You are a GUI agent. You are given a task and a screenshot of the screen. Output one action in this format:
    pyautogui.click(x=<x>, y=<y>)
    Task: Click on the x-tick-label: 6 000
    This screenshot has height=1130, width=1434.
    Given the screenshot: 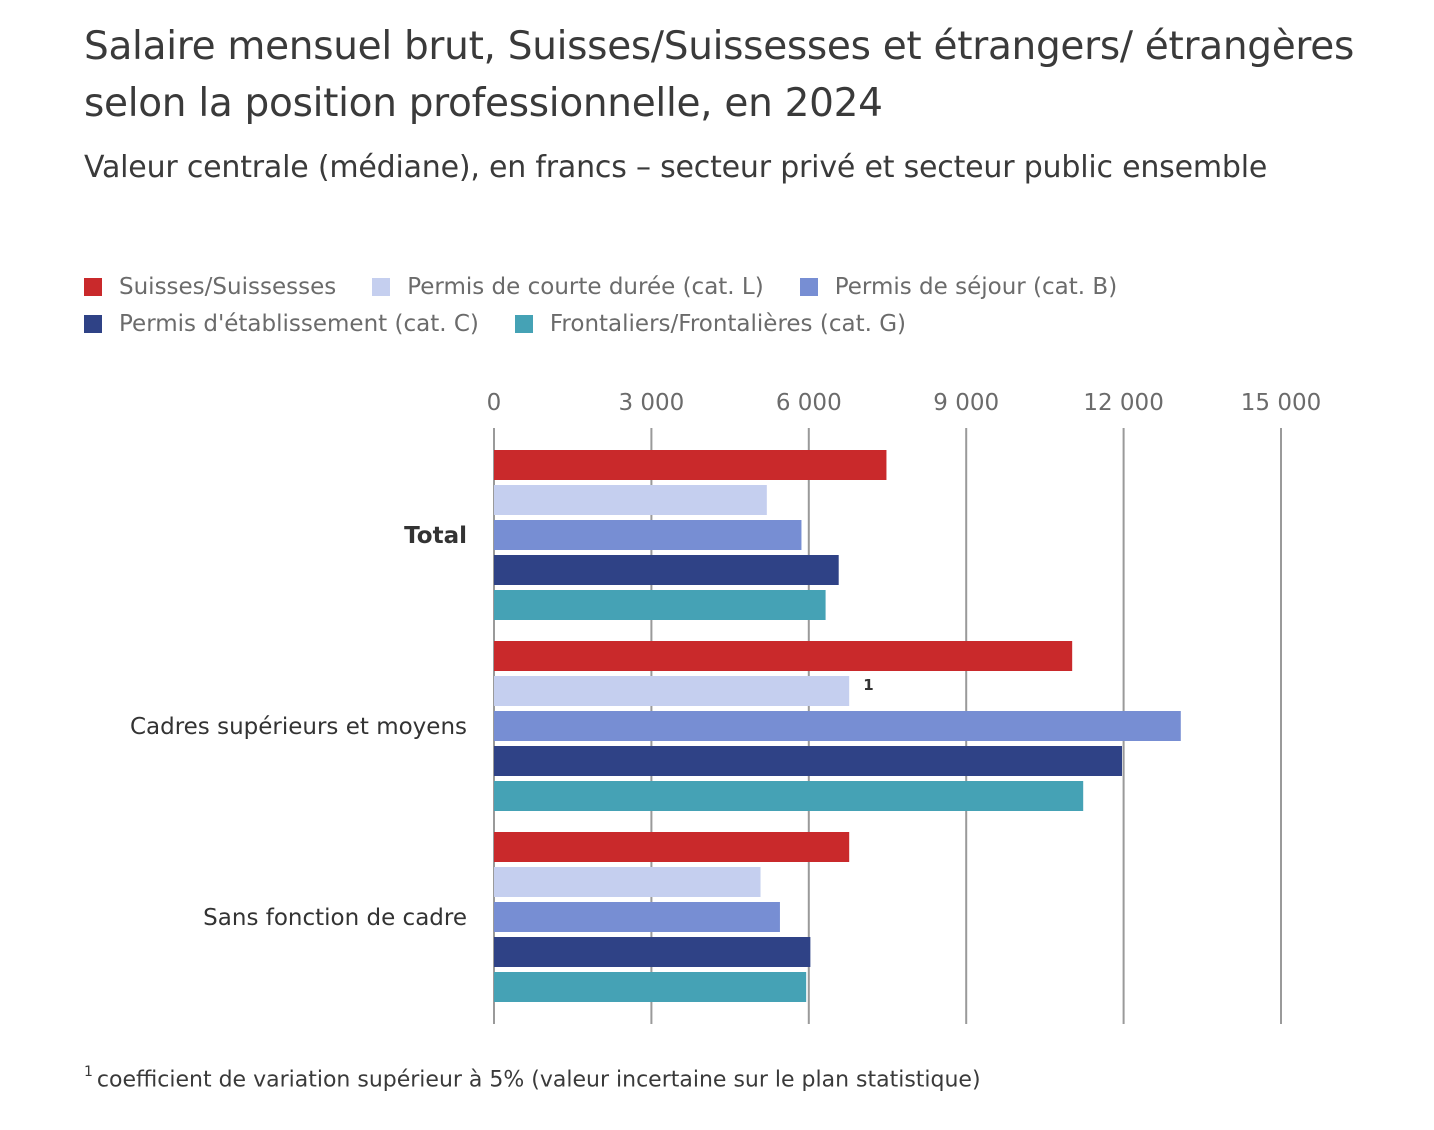 What is the action you would take?
    pyautogui.click(x=809, y=403)
    